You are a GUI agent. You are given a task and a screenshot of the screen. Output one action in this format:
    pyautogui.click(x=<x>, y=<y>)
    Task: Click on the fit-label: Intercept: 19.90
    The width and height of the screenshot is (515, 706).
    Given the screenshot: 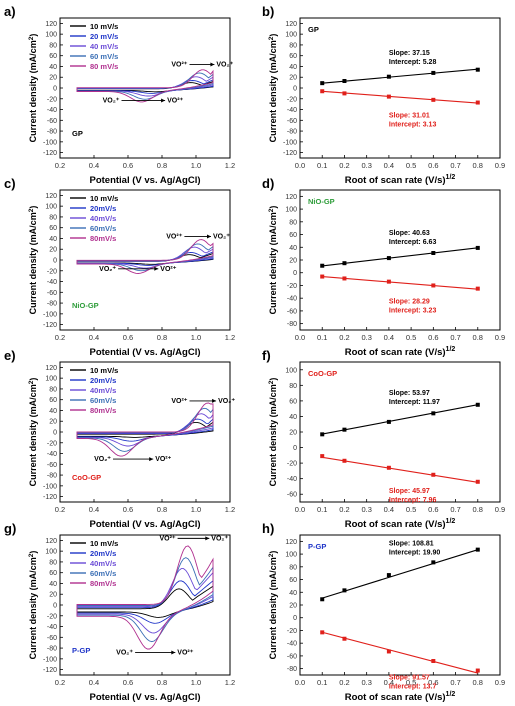 What is the action you would take?
    pyautogui.click(x=414, y=553)
    